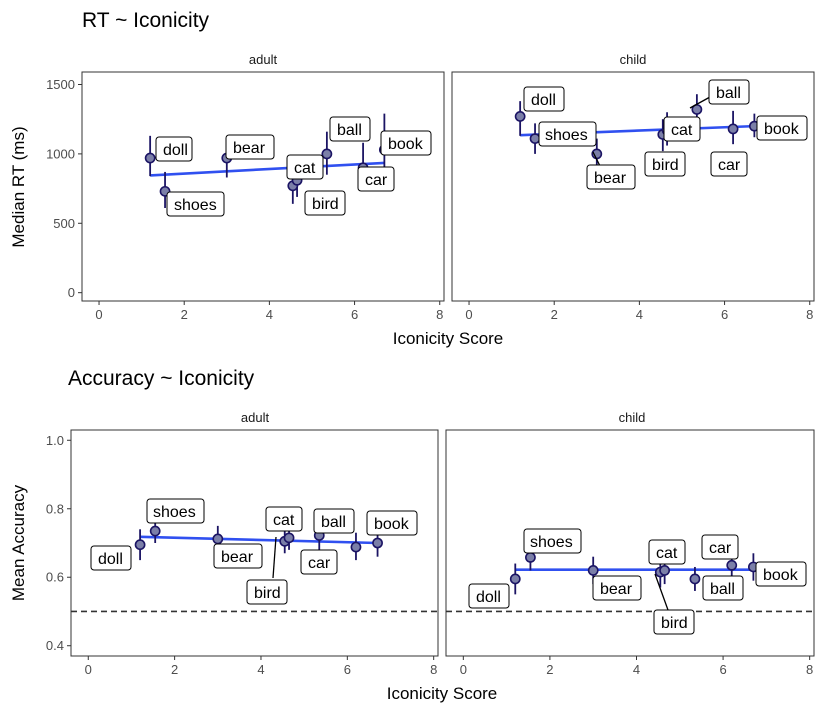 The image size is (826, 714). I want to click on label-acc-child-cat: cat, so click(667, 552).